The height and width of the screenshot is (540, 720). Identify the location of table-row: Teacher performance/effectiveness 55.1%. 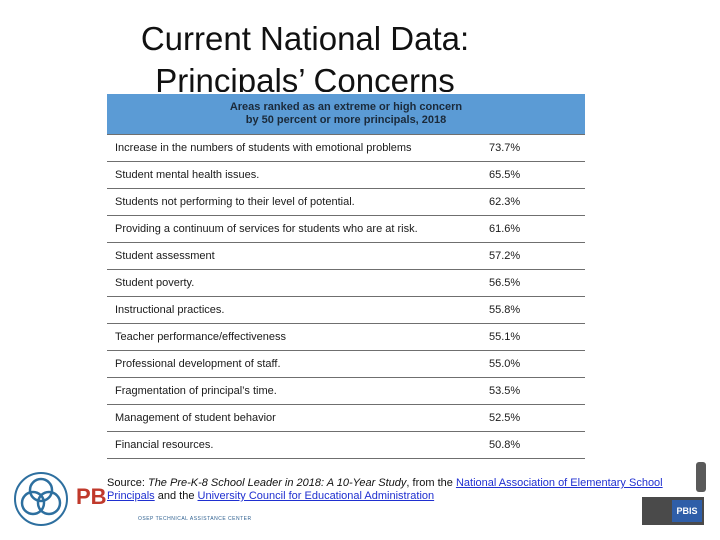
(346, 337).